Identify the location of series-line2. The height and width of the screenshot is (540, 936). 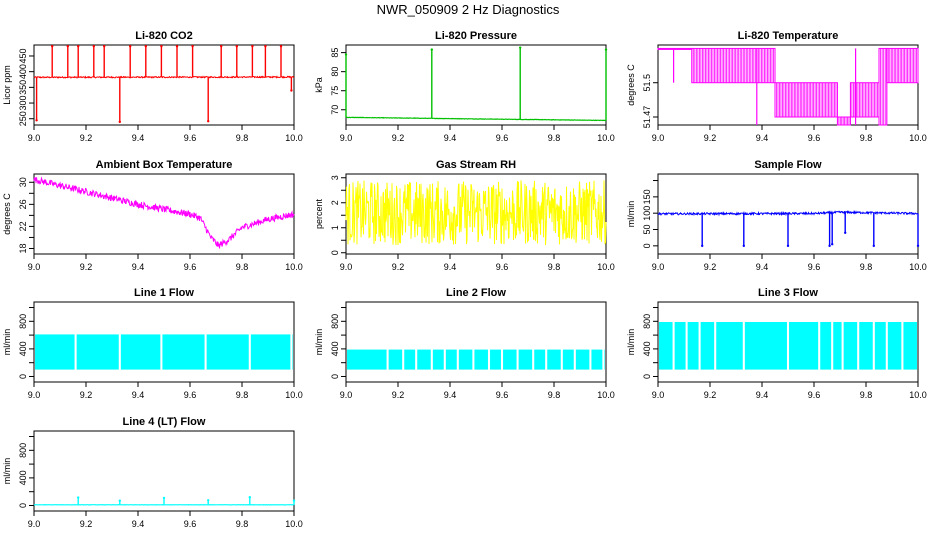
(476, 359).